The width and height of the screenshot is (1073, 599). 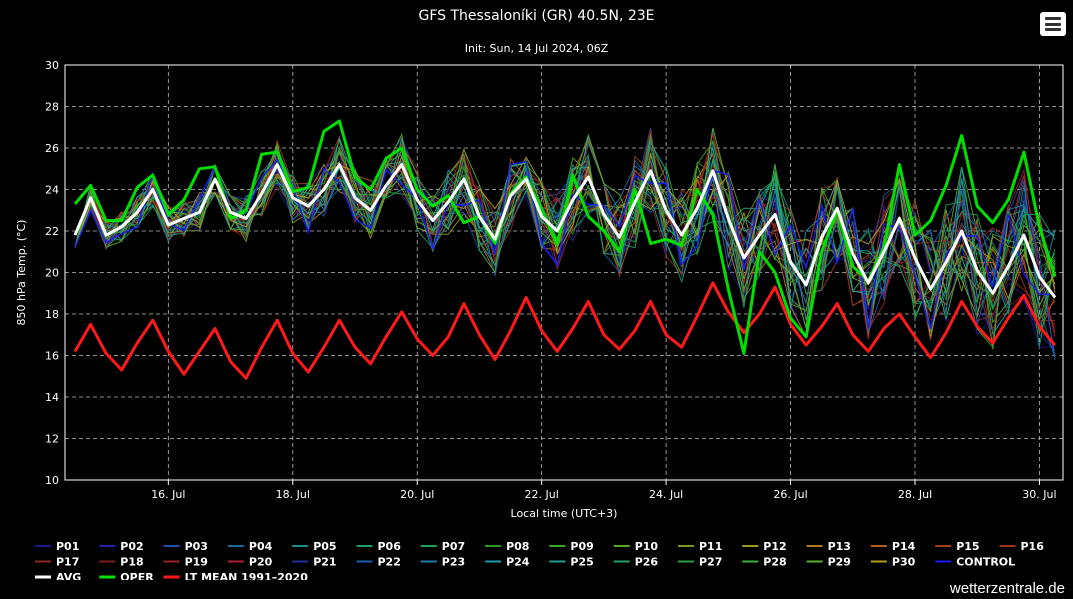 I want to click on legend-label: P19, so click(x=196, y=562).